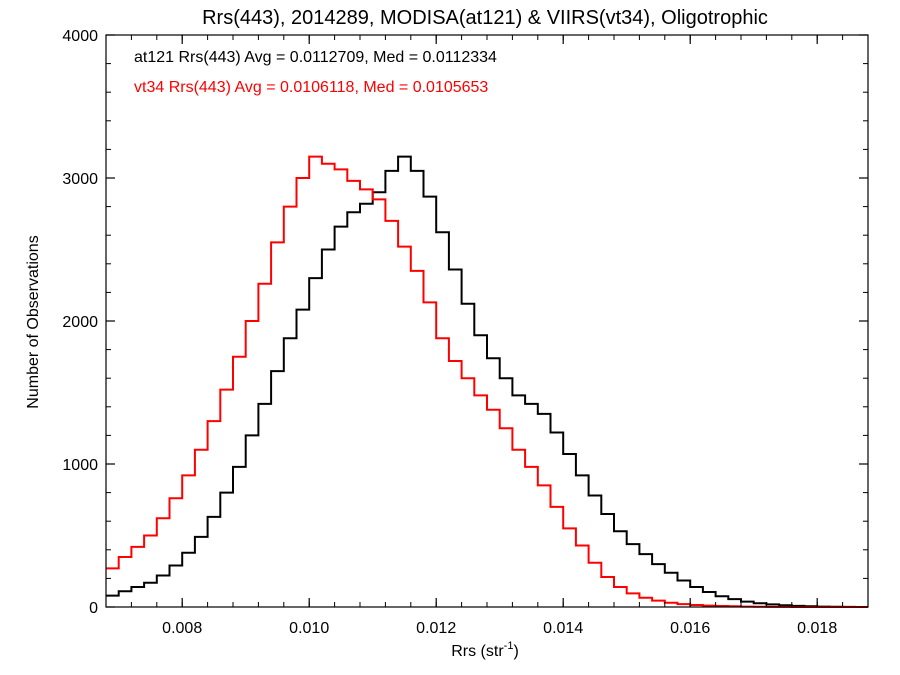  What do you see at coordinates (309, 628) in the screenshot?
I see `x-tick-label: 0.010` at bounding box center [309, 628].